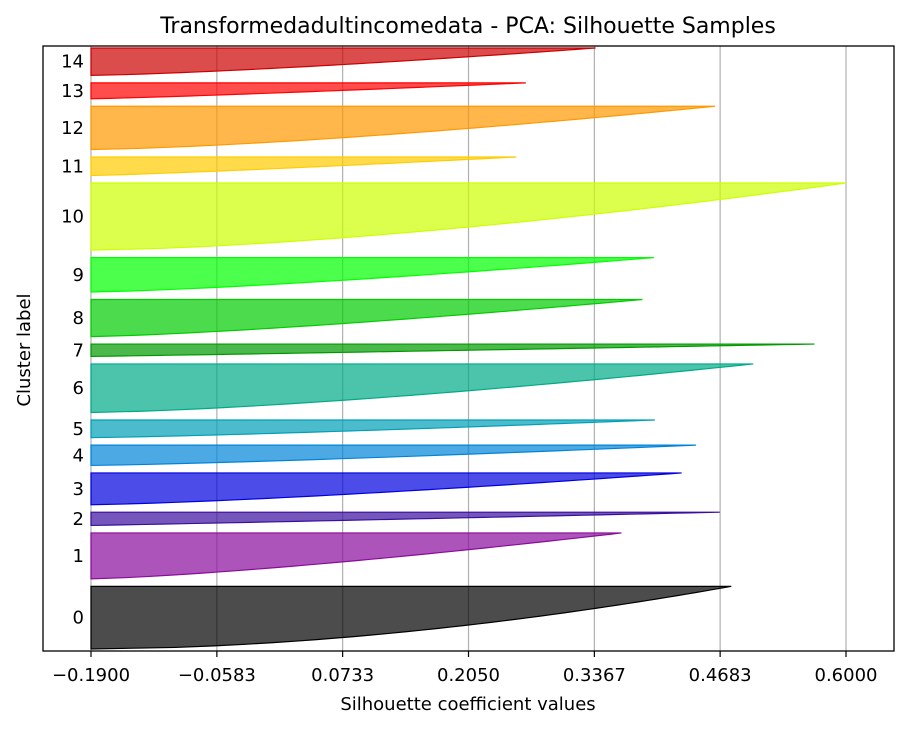 The height and width of the screenshot is (730, 912). What do you see at coordinates (72, 128) in the screenshot?
I see `cluster-label-12: 12` at bounding box center [72, 128].